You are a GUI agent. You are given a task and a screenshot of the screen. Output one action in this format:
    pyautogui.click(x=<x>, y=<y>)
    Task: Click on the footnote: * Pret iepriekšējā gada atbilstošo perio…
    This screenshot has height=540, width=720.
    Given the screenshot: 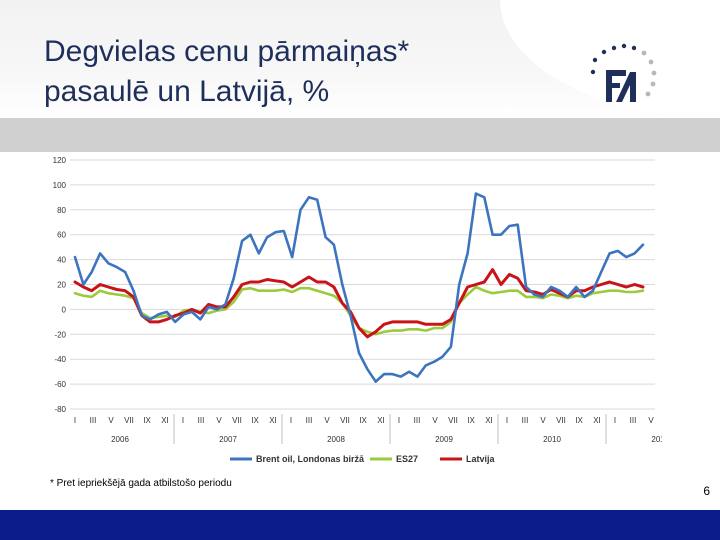 What is the action you would take?
    pyautogui.click(x=141, y=483)
    